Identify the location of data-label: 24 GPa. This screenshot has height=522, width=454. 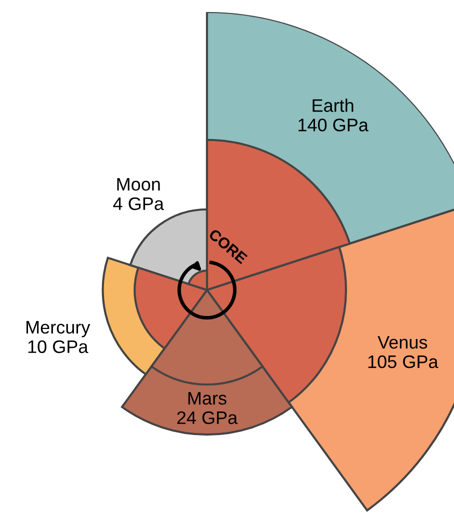
(207, 417).